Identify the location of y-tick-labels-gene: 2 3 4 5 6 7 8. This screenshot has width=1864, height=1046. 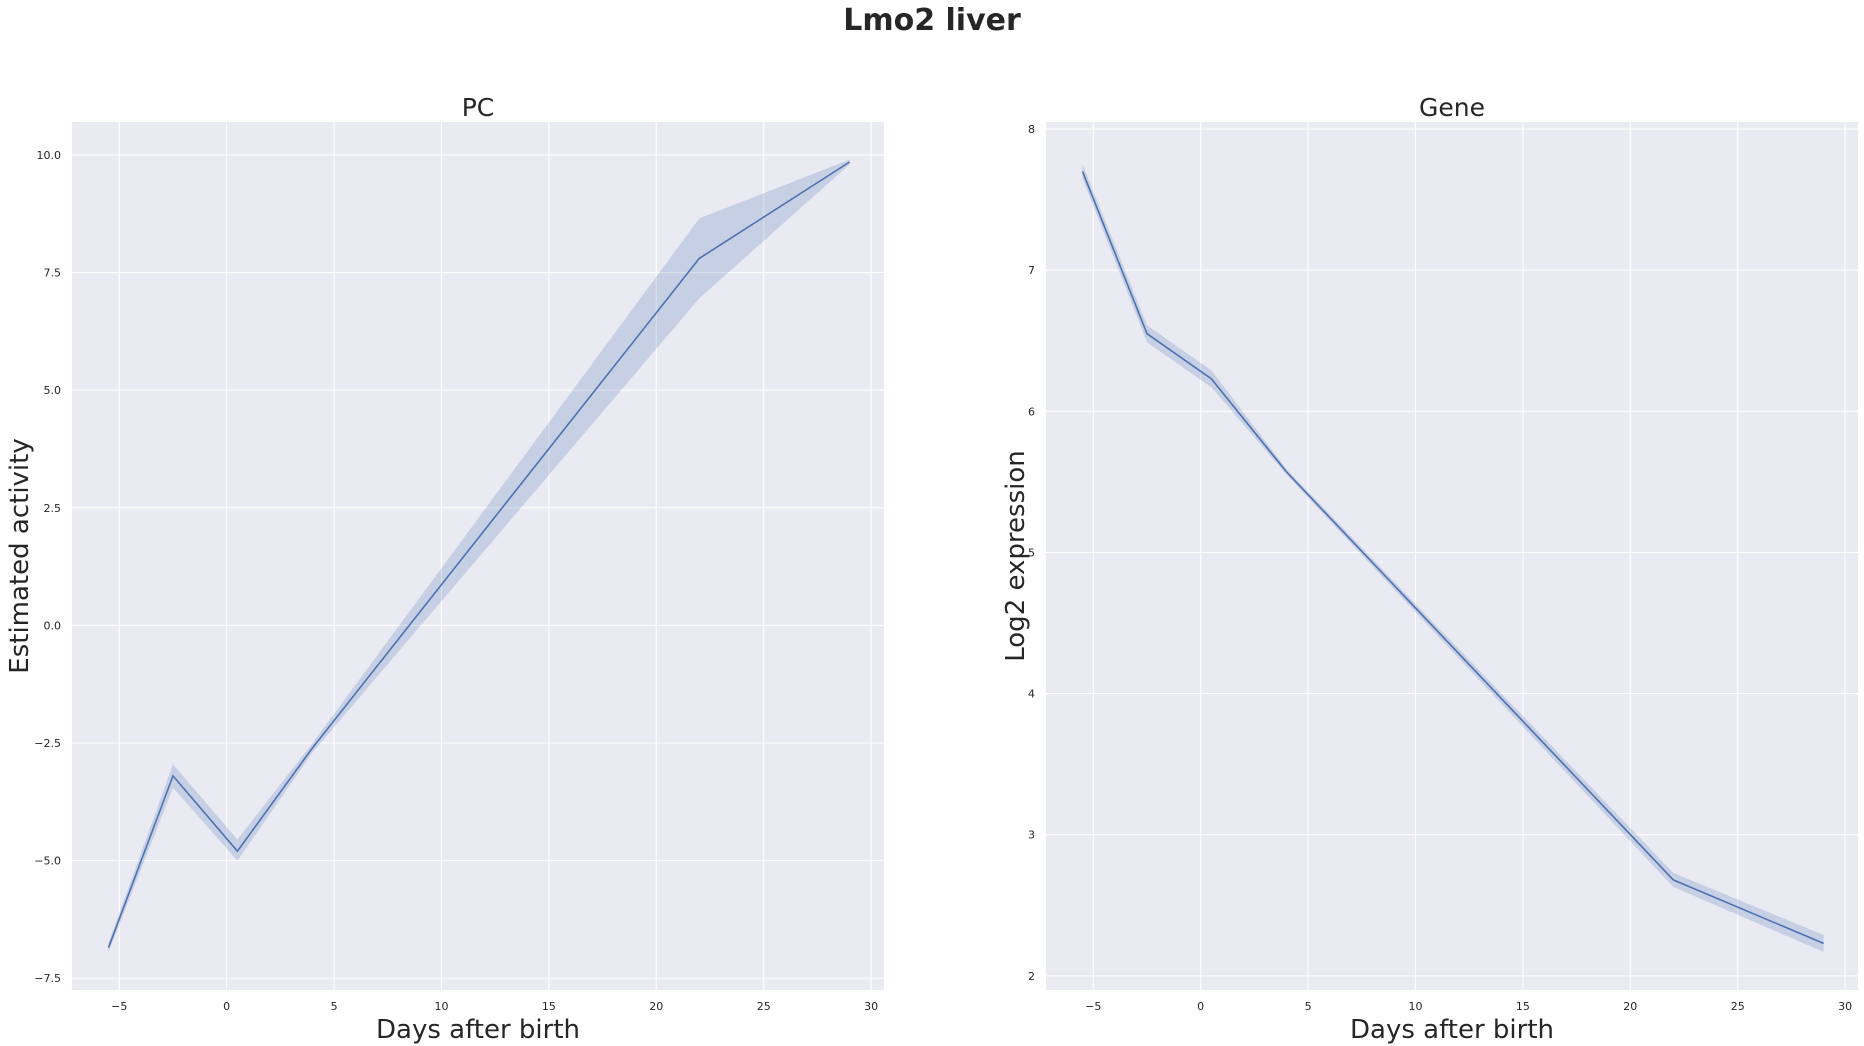
(1031, 553).